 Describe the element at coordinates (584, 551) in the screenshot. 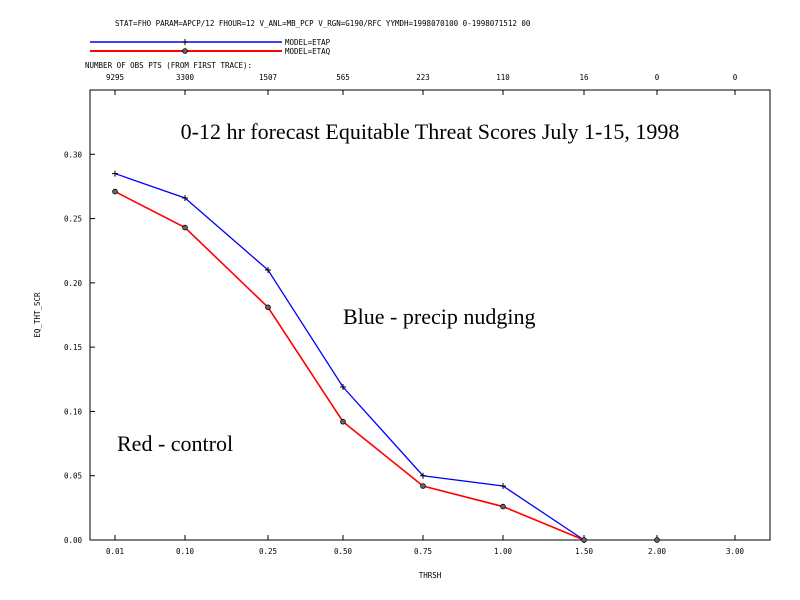

I see `x-tick-label: 1.50` at that location.